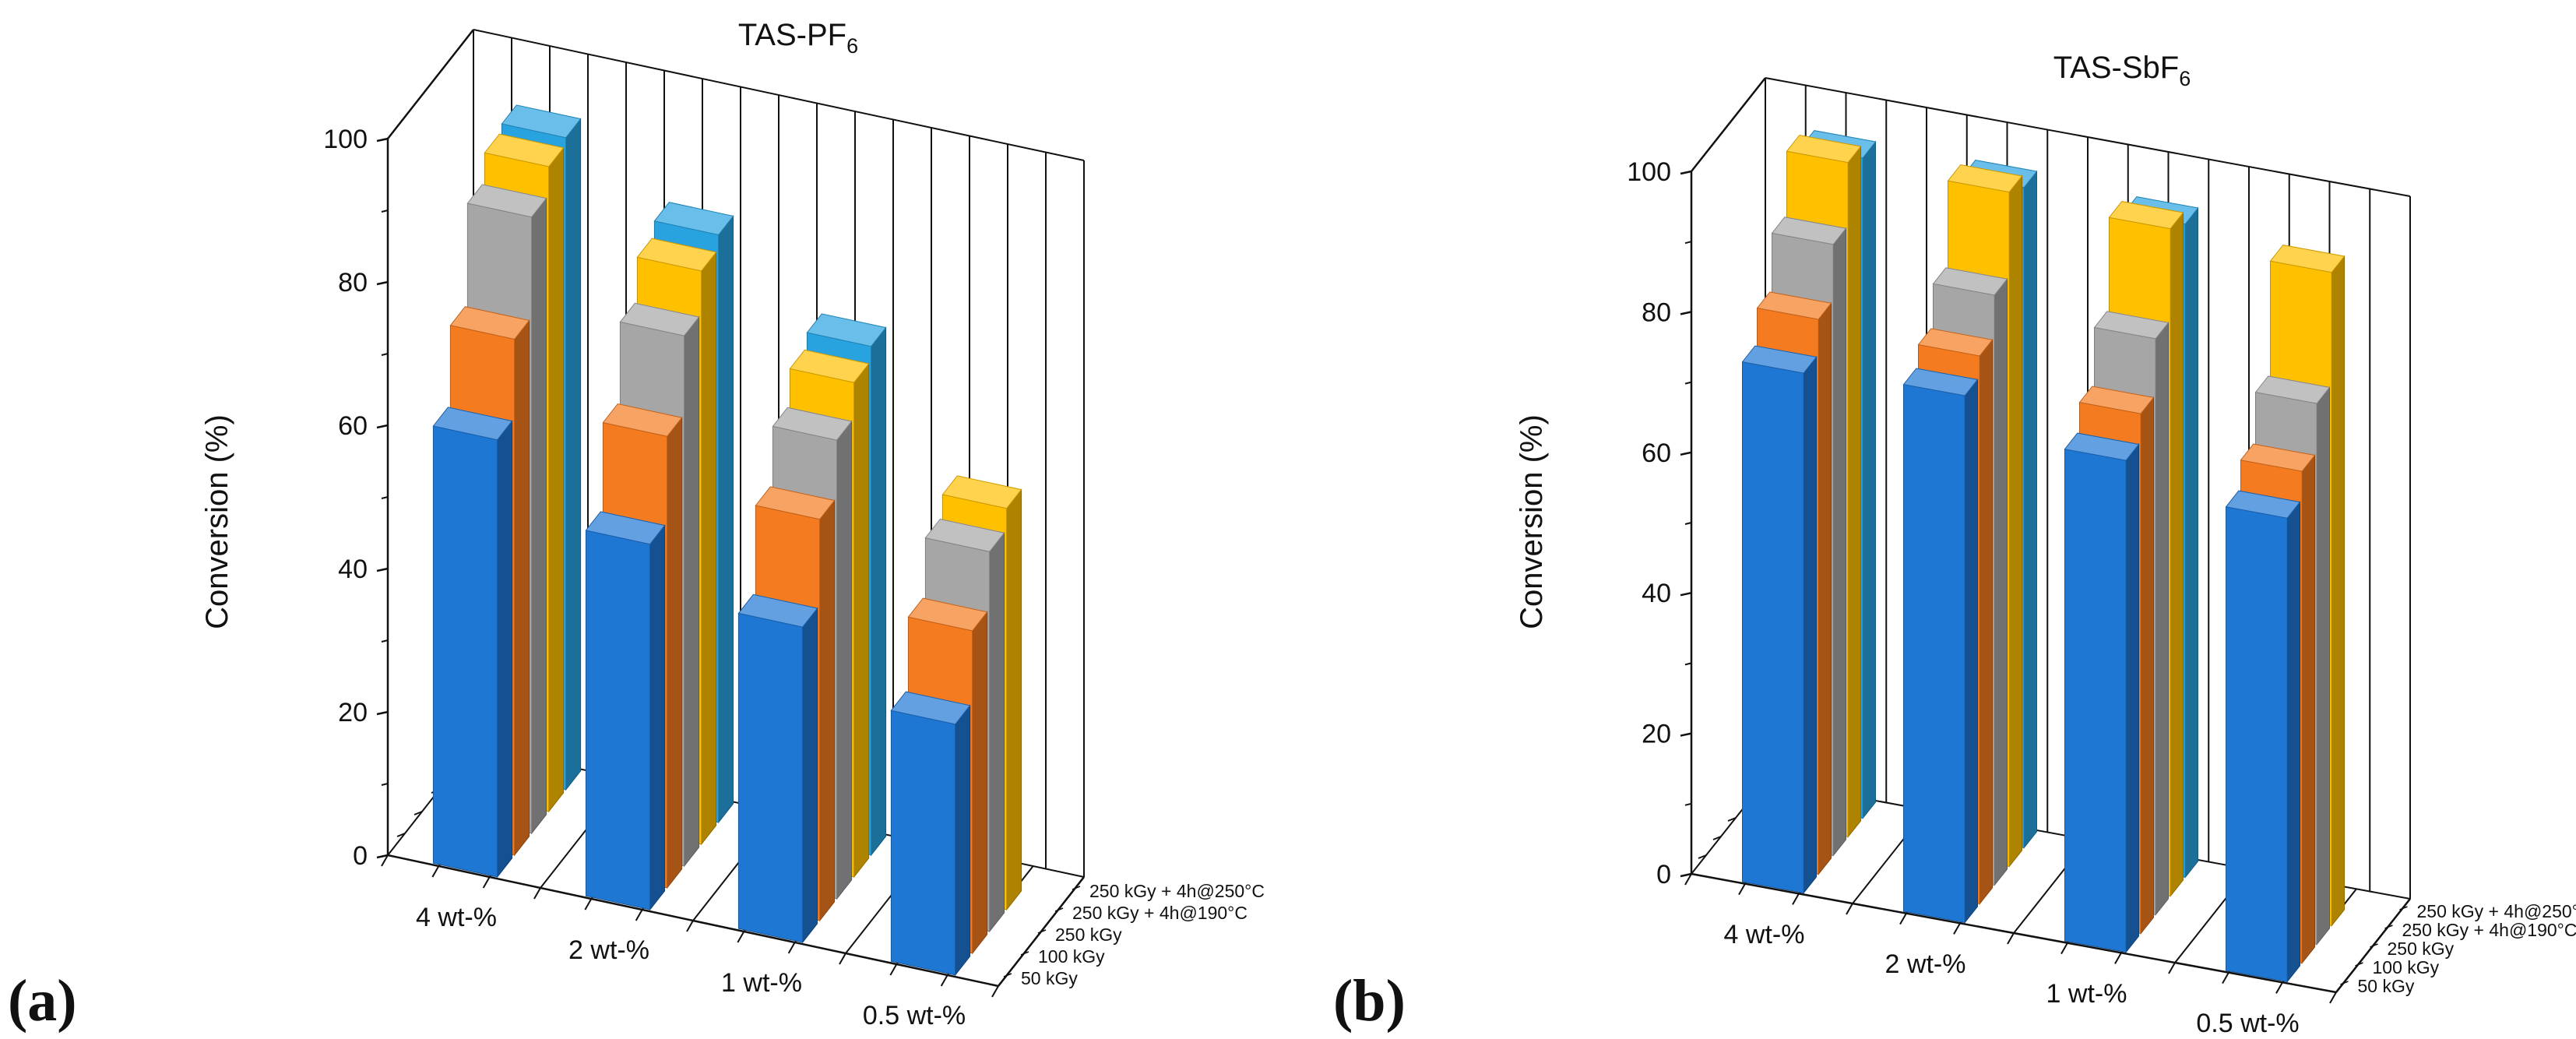  Describe the element at coordinates (691, 966) in the screenshot. I see `x-category-labels: 4 wt-% 2 wt-% 1 wt-% 0.5 wt-%` at that location.